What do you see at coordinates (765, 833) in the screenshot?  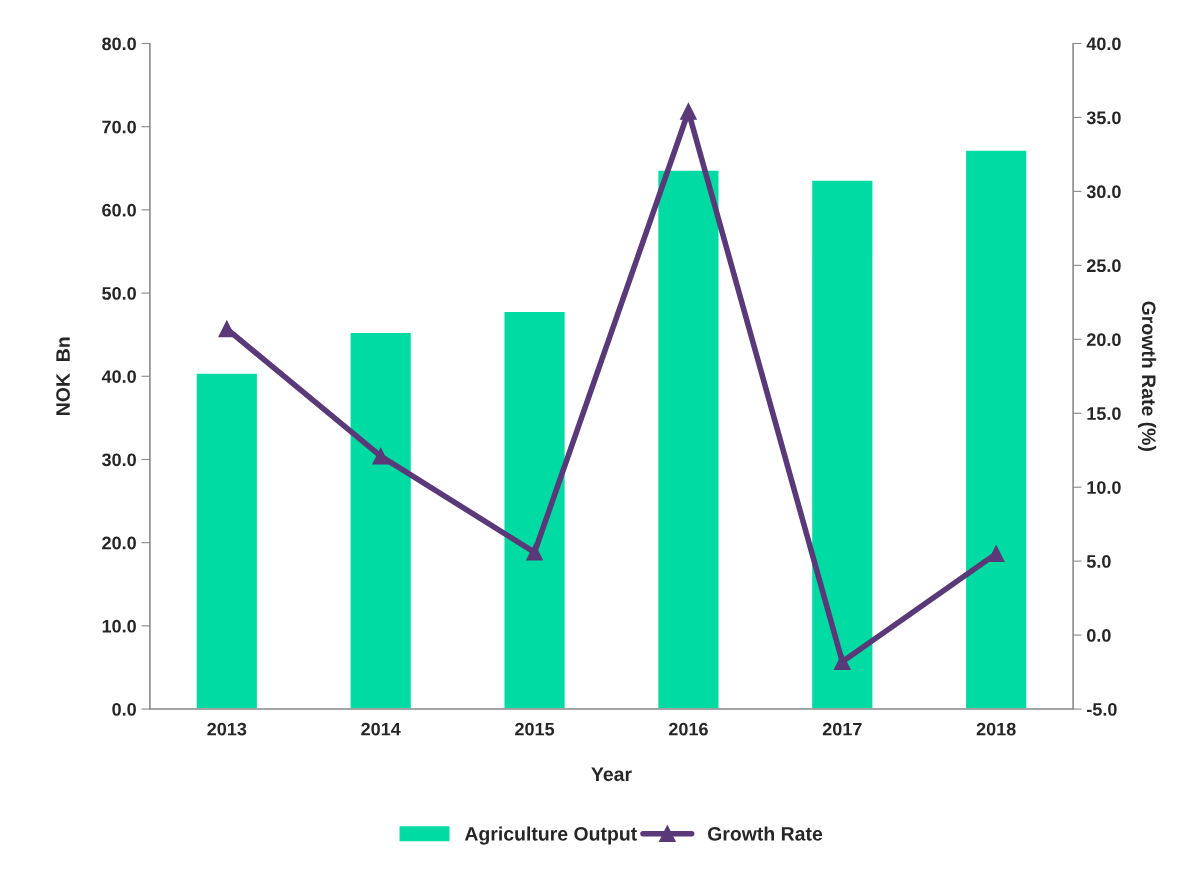 I see `legend-label: Growth Rate` at bounding box center [765, 833].